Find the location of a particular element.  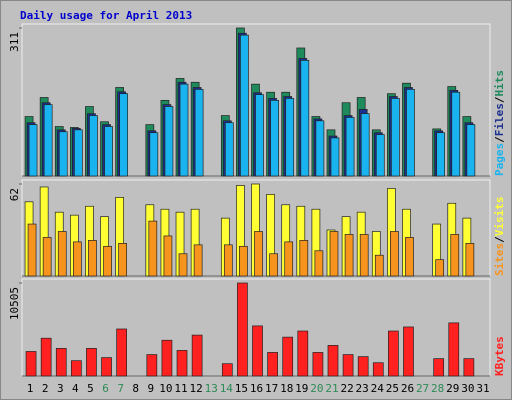

x-tick-label: 7 is located at coordinates (120, 388).